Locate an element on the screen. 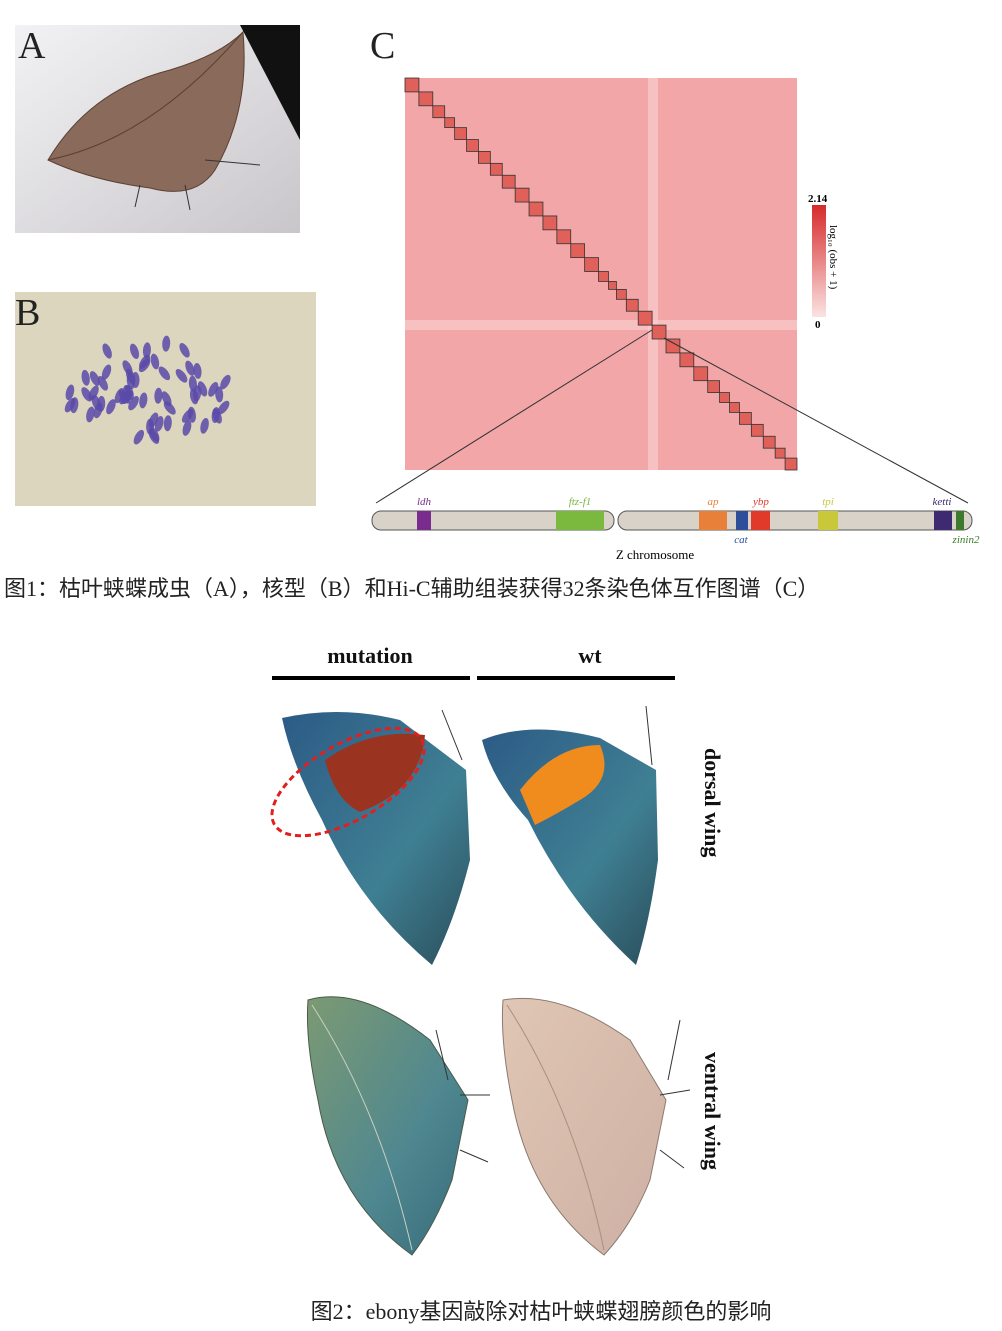 The width and height of the screenshot is (1002, 1331). ventral-wing-mutation is located at coordinates (387, 1126).